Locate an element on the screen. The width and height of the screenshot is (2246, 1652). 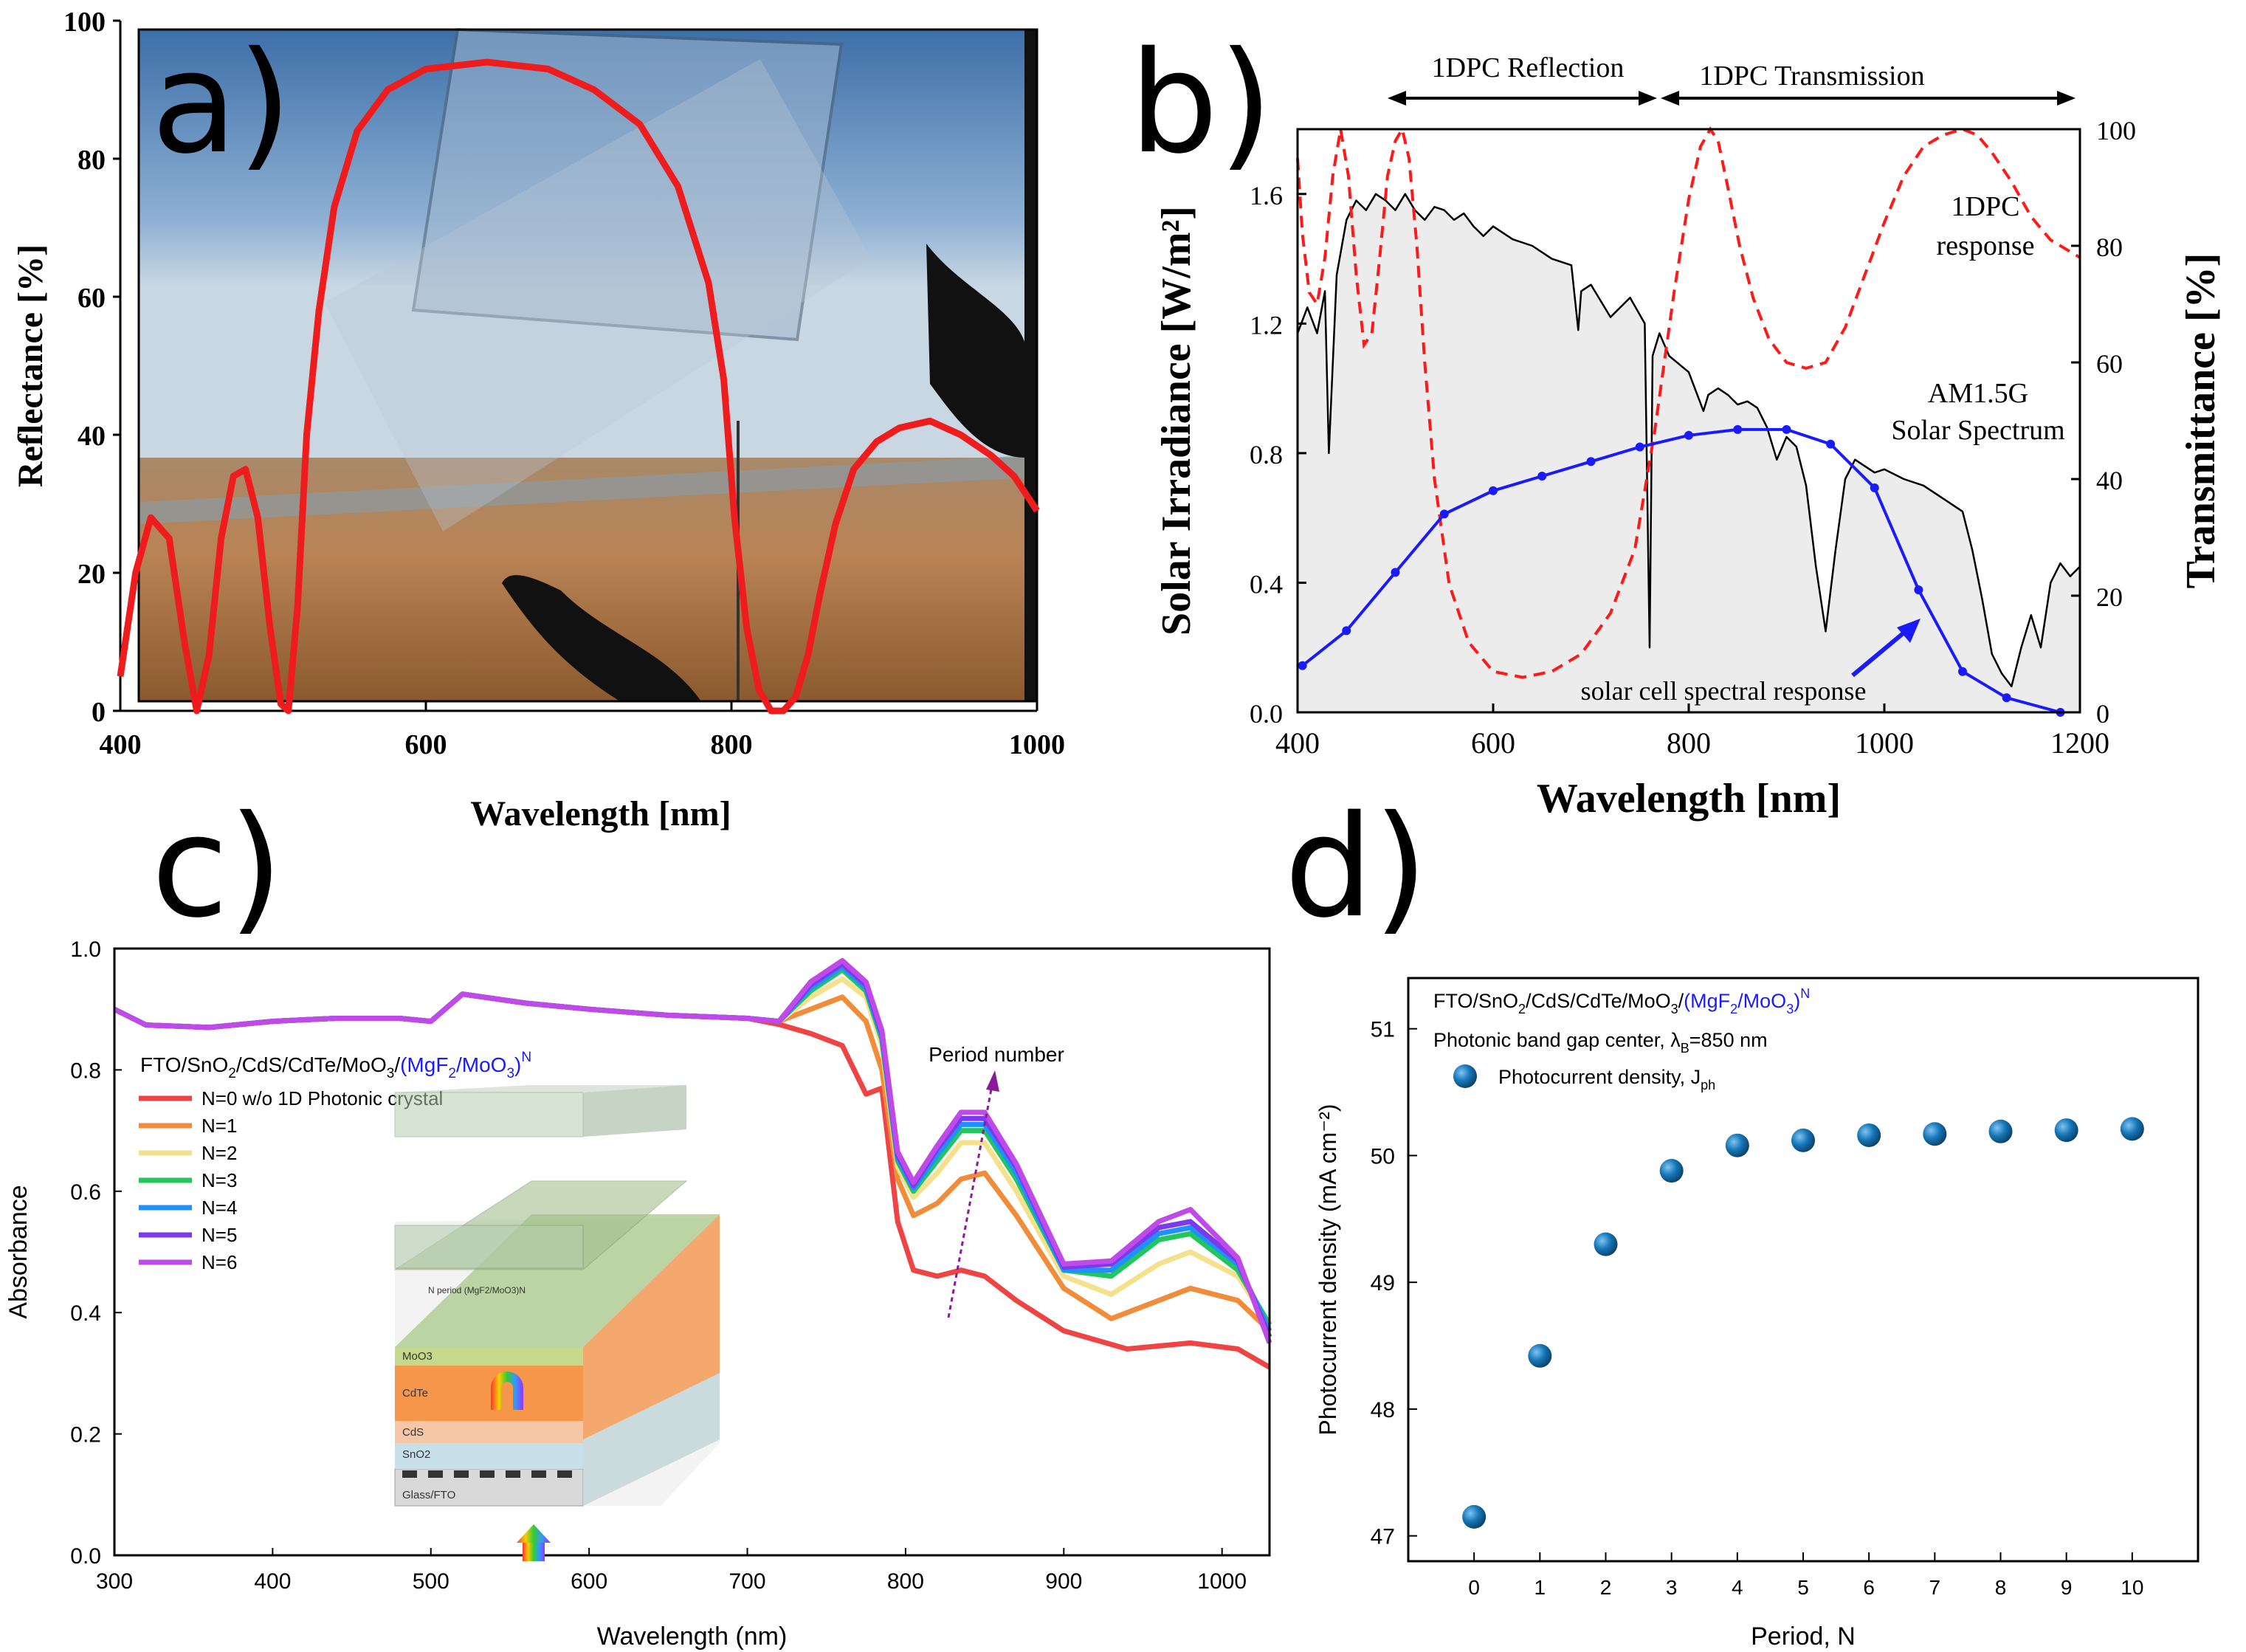
panel-a-xtick-label: 800 is located at coordinates (732, 744).